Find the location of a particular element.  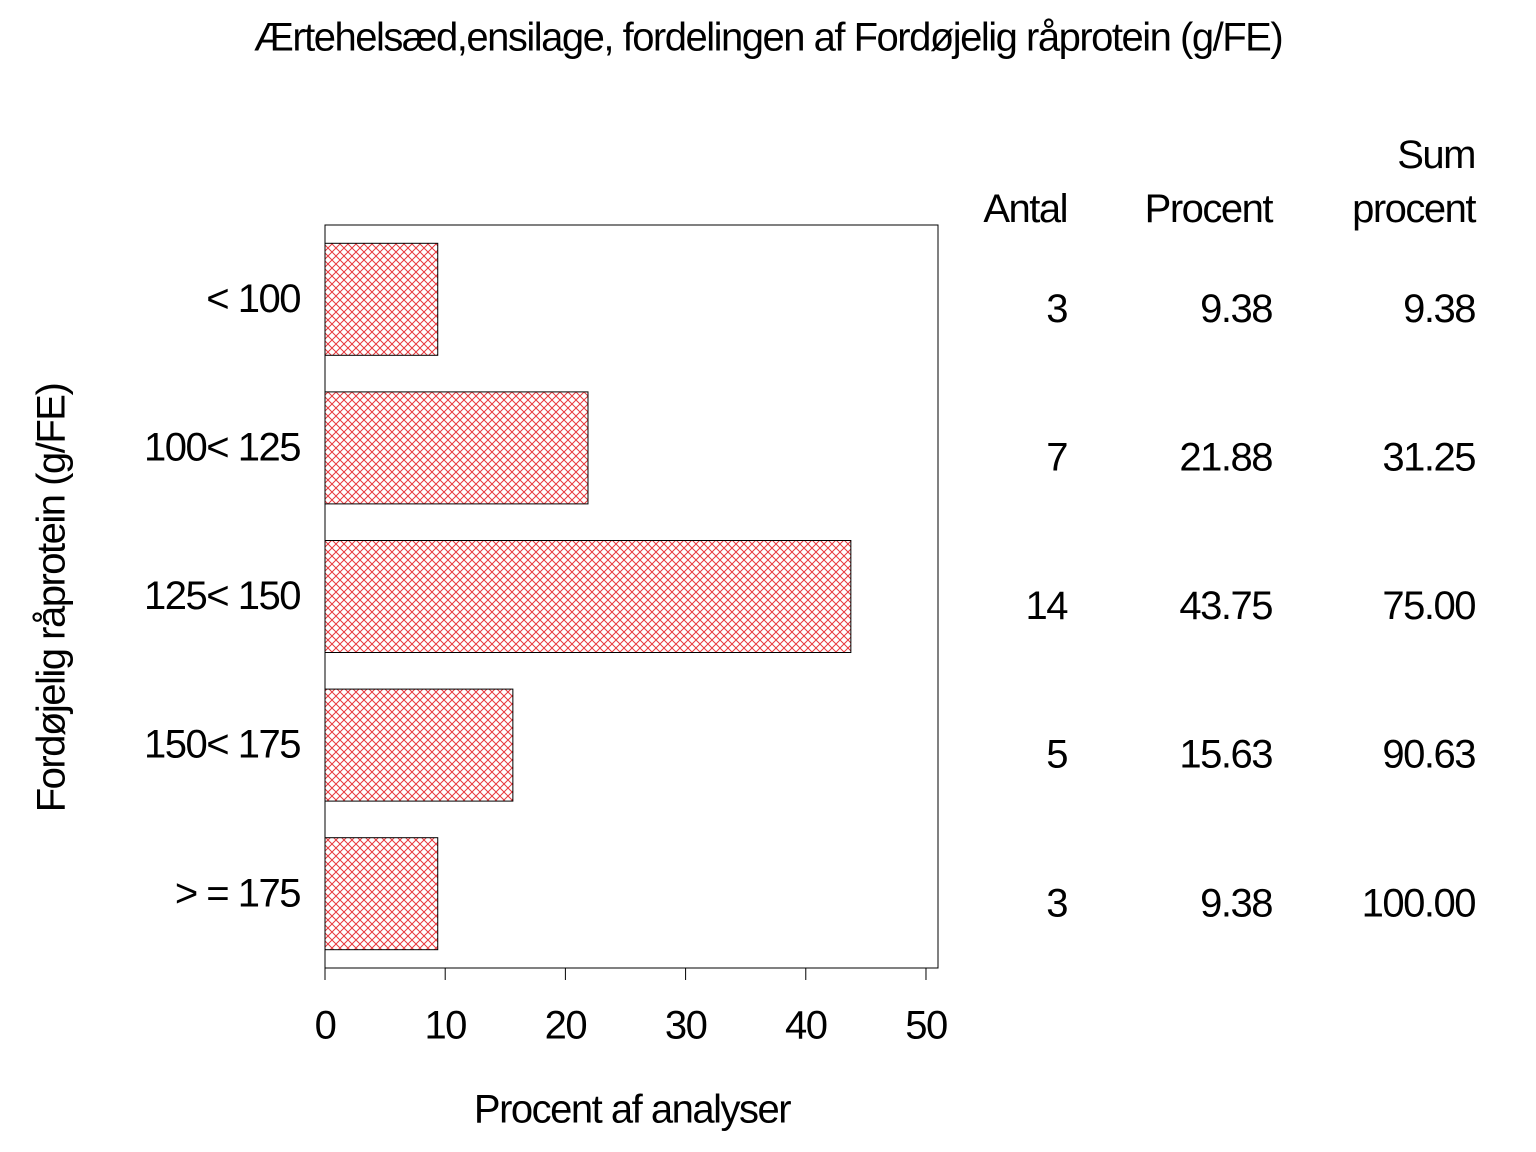

y-tick-label: 100< 125 is located at coordinates (222, 447).